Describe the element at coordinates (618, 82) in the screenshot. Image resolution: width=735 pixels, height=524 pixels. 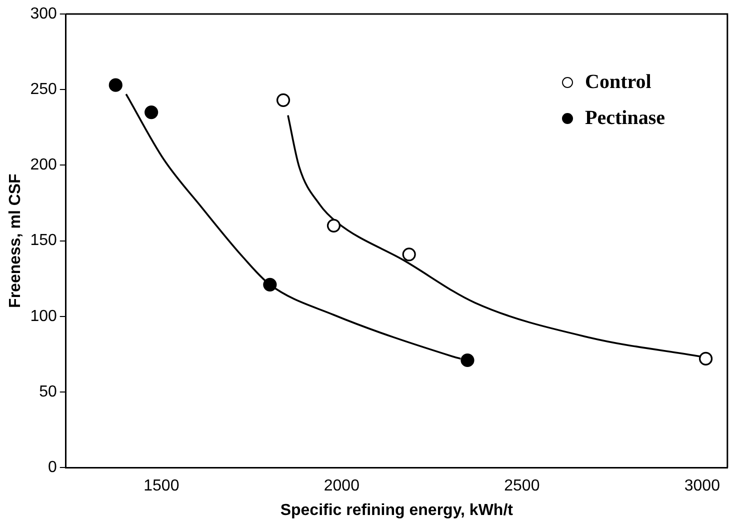
I see `legend-label: Control` at that location.